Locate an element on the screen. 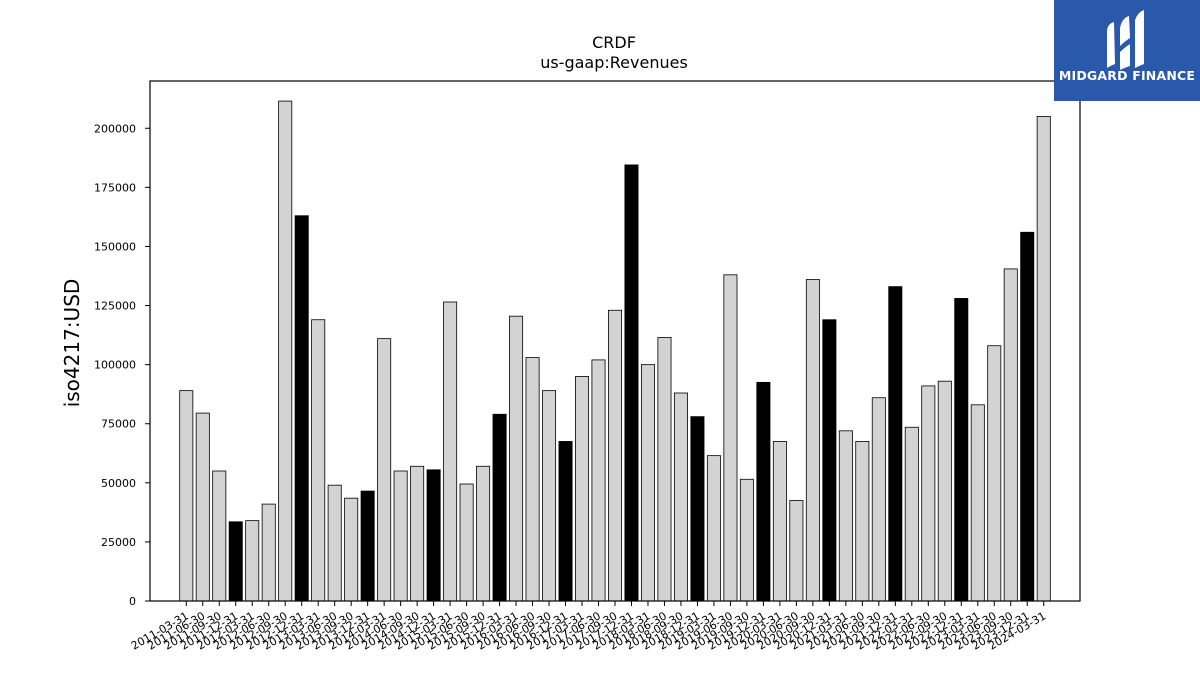 This screenshot has height=675, width=1200. y-tick-label: 200000 is located at coordinates (115, 128).